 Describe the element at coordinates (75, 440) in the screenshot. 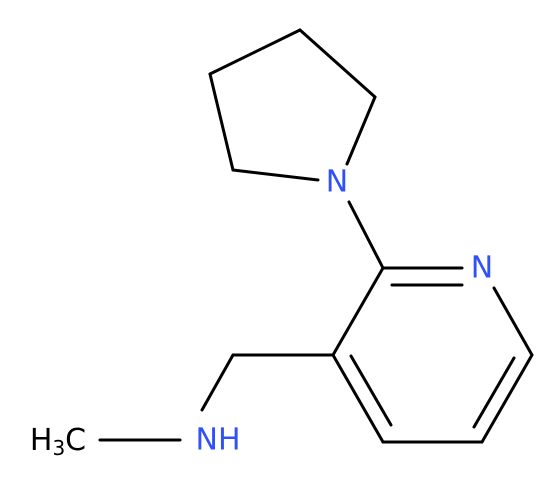

I see `atom-symbol: C` at that location.